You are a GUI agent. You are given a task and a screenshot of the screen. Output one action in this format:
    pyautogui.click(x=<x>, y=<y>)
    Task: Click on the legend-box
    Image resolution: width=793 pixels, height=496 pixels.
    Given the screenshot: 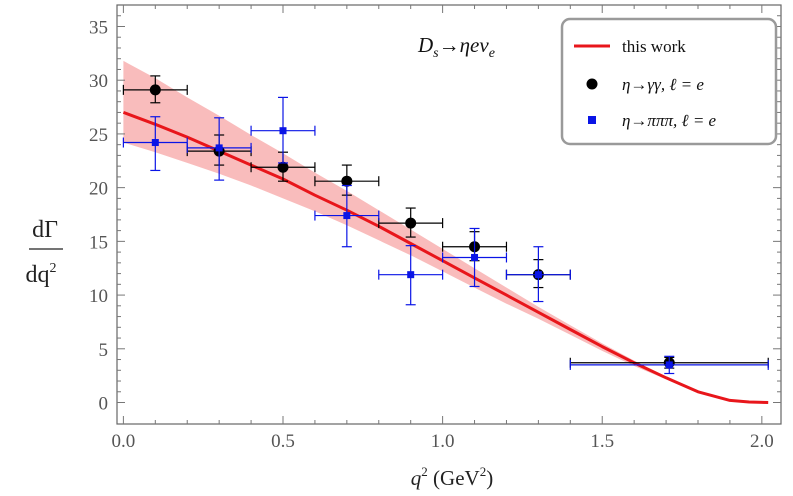 What is the action you would take?
    pyautogui.click(x=669, y=81)
    